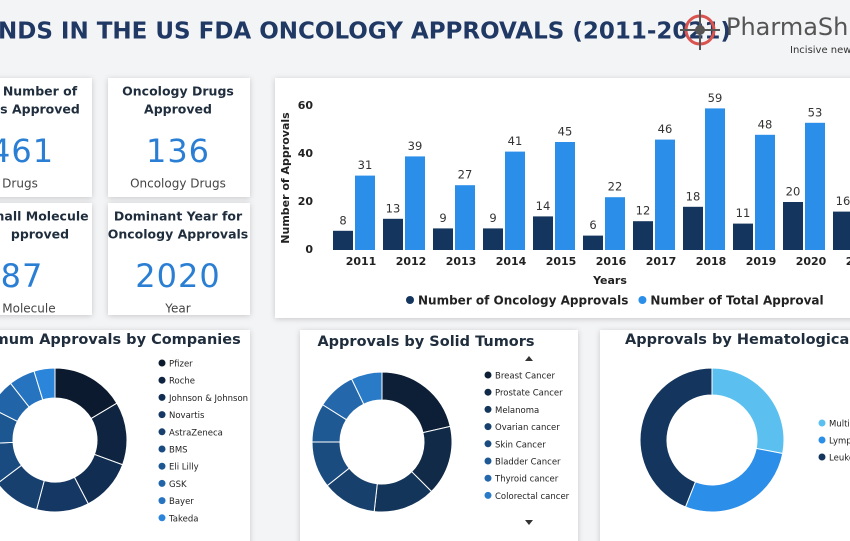  What do you see at coordinates (365, 165) in the screenshot?
I see `data-label: 31` at bounding box center [365, 165].